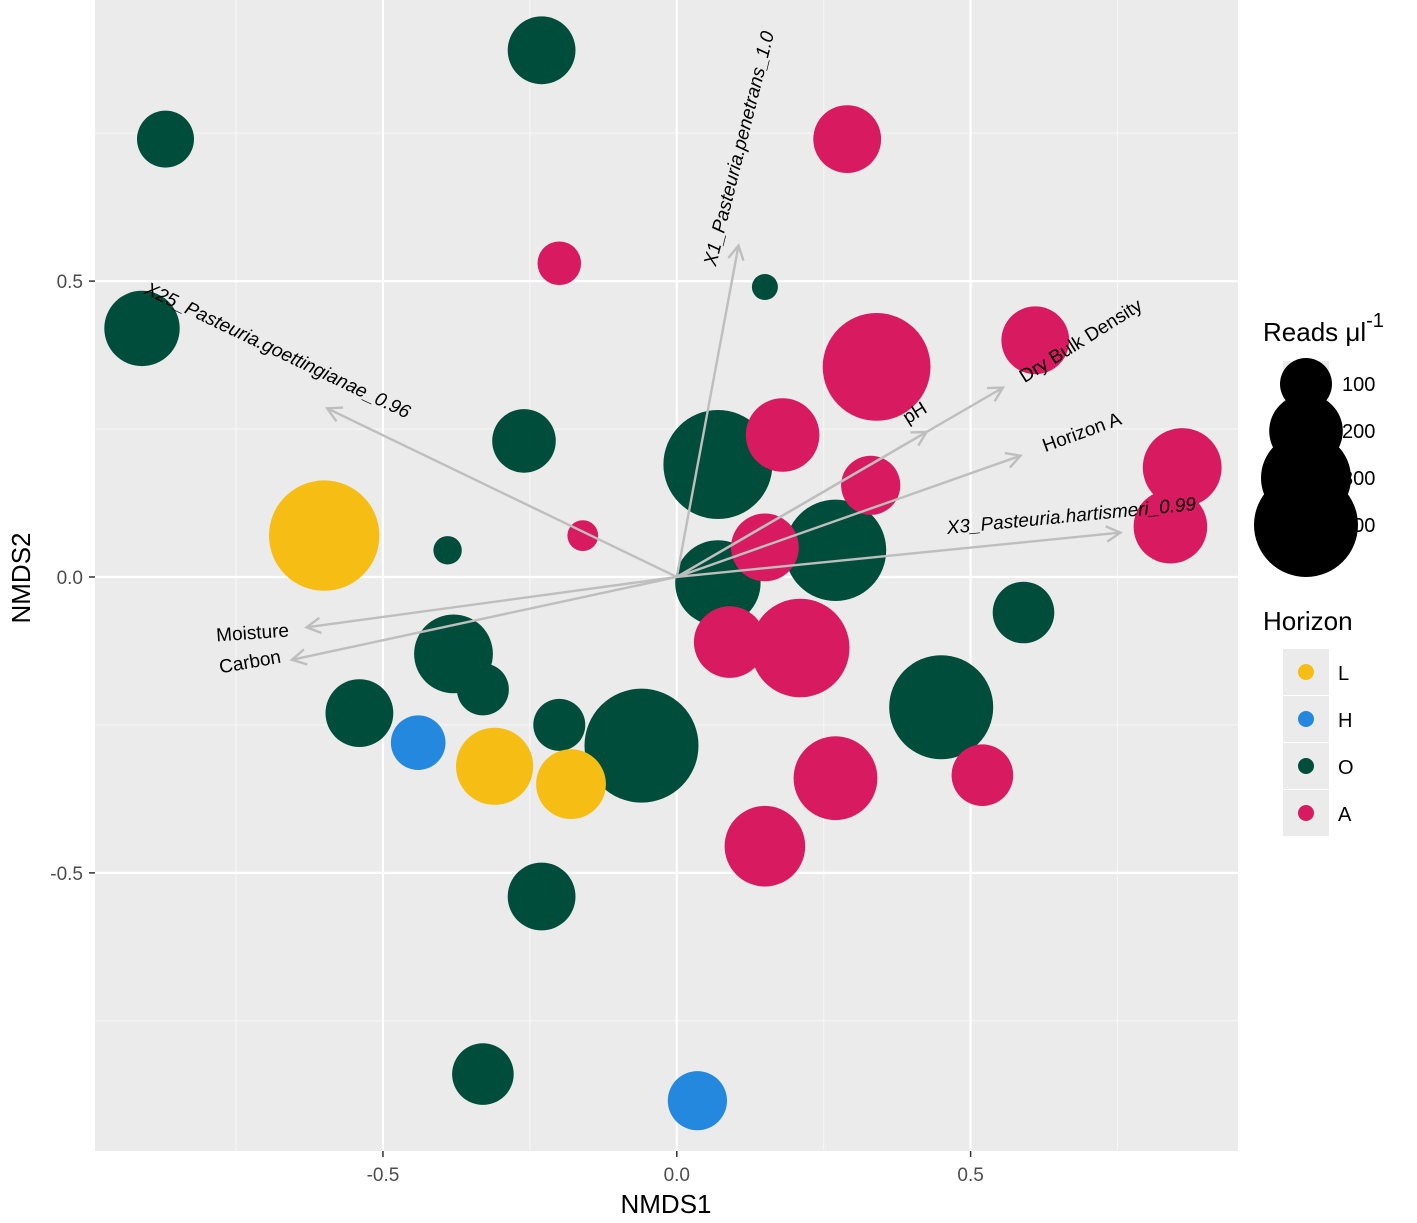 The width and height of the screenshot is (1417, 1223). What do you see at coordinates (1345, 815) in the screenshot?
I see `color-legend-label: A` at bounding box center [1345, 815].